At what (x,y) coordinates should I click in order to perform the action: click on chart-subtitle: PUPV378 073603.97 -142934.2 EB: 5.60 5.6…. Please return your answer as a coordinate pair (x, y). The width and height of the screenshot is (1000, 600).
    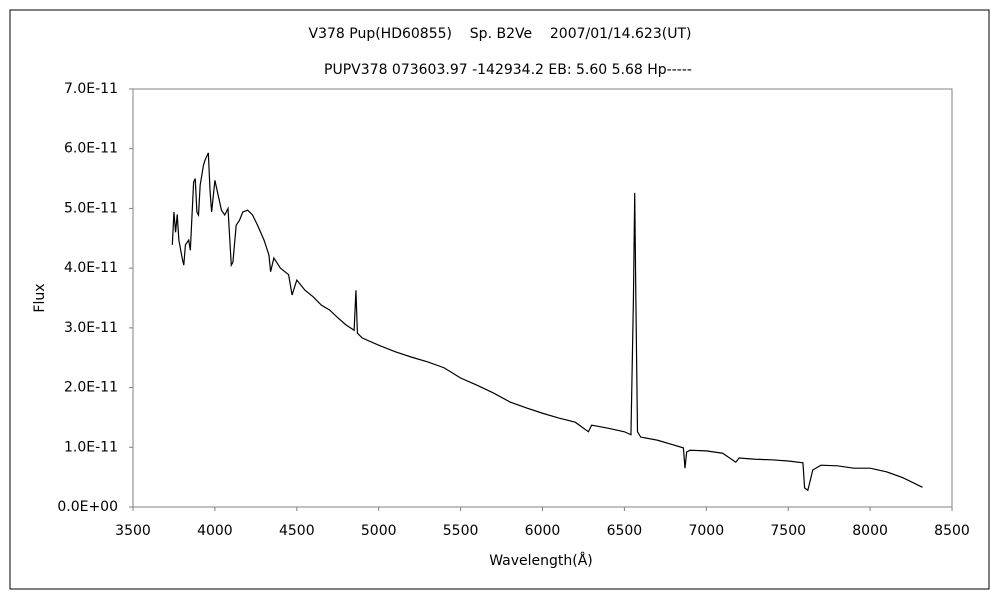
    Looking at the image, I should click on (508, 70).